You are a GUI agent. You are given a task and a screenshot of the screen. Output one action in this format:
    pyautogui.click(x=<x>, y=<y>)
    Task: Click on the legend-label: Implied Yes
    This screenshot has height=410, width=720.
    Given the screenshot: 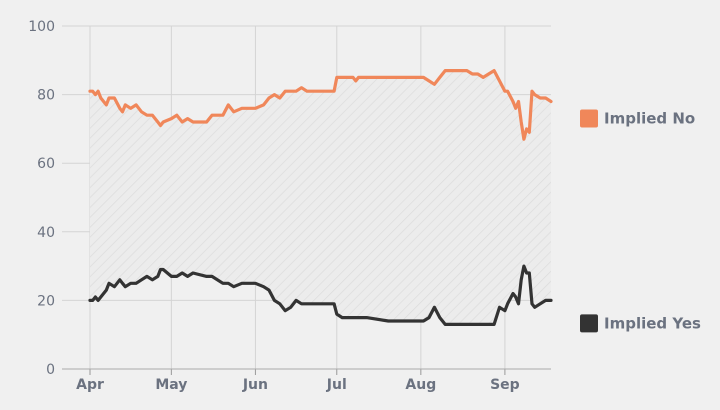 What is the action you would take?
    pyautogui.click(x=652, y=323)
    